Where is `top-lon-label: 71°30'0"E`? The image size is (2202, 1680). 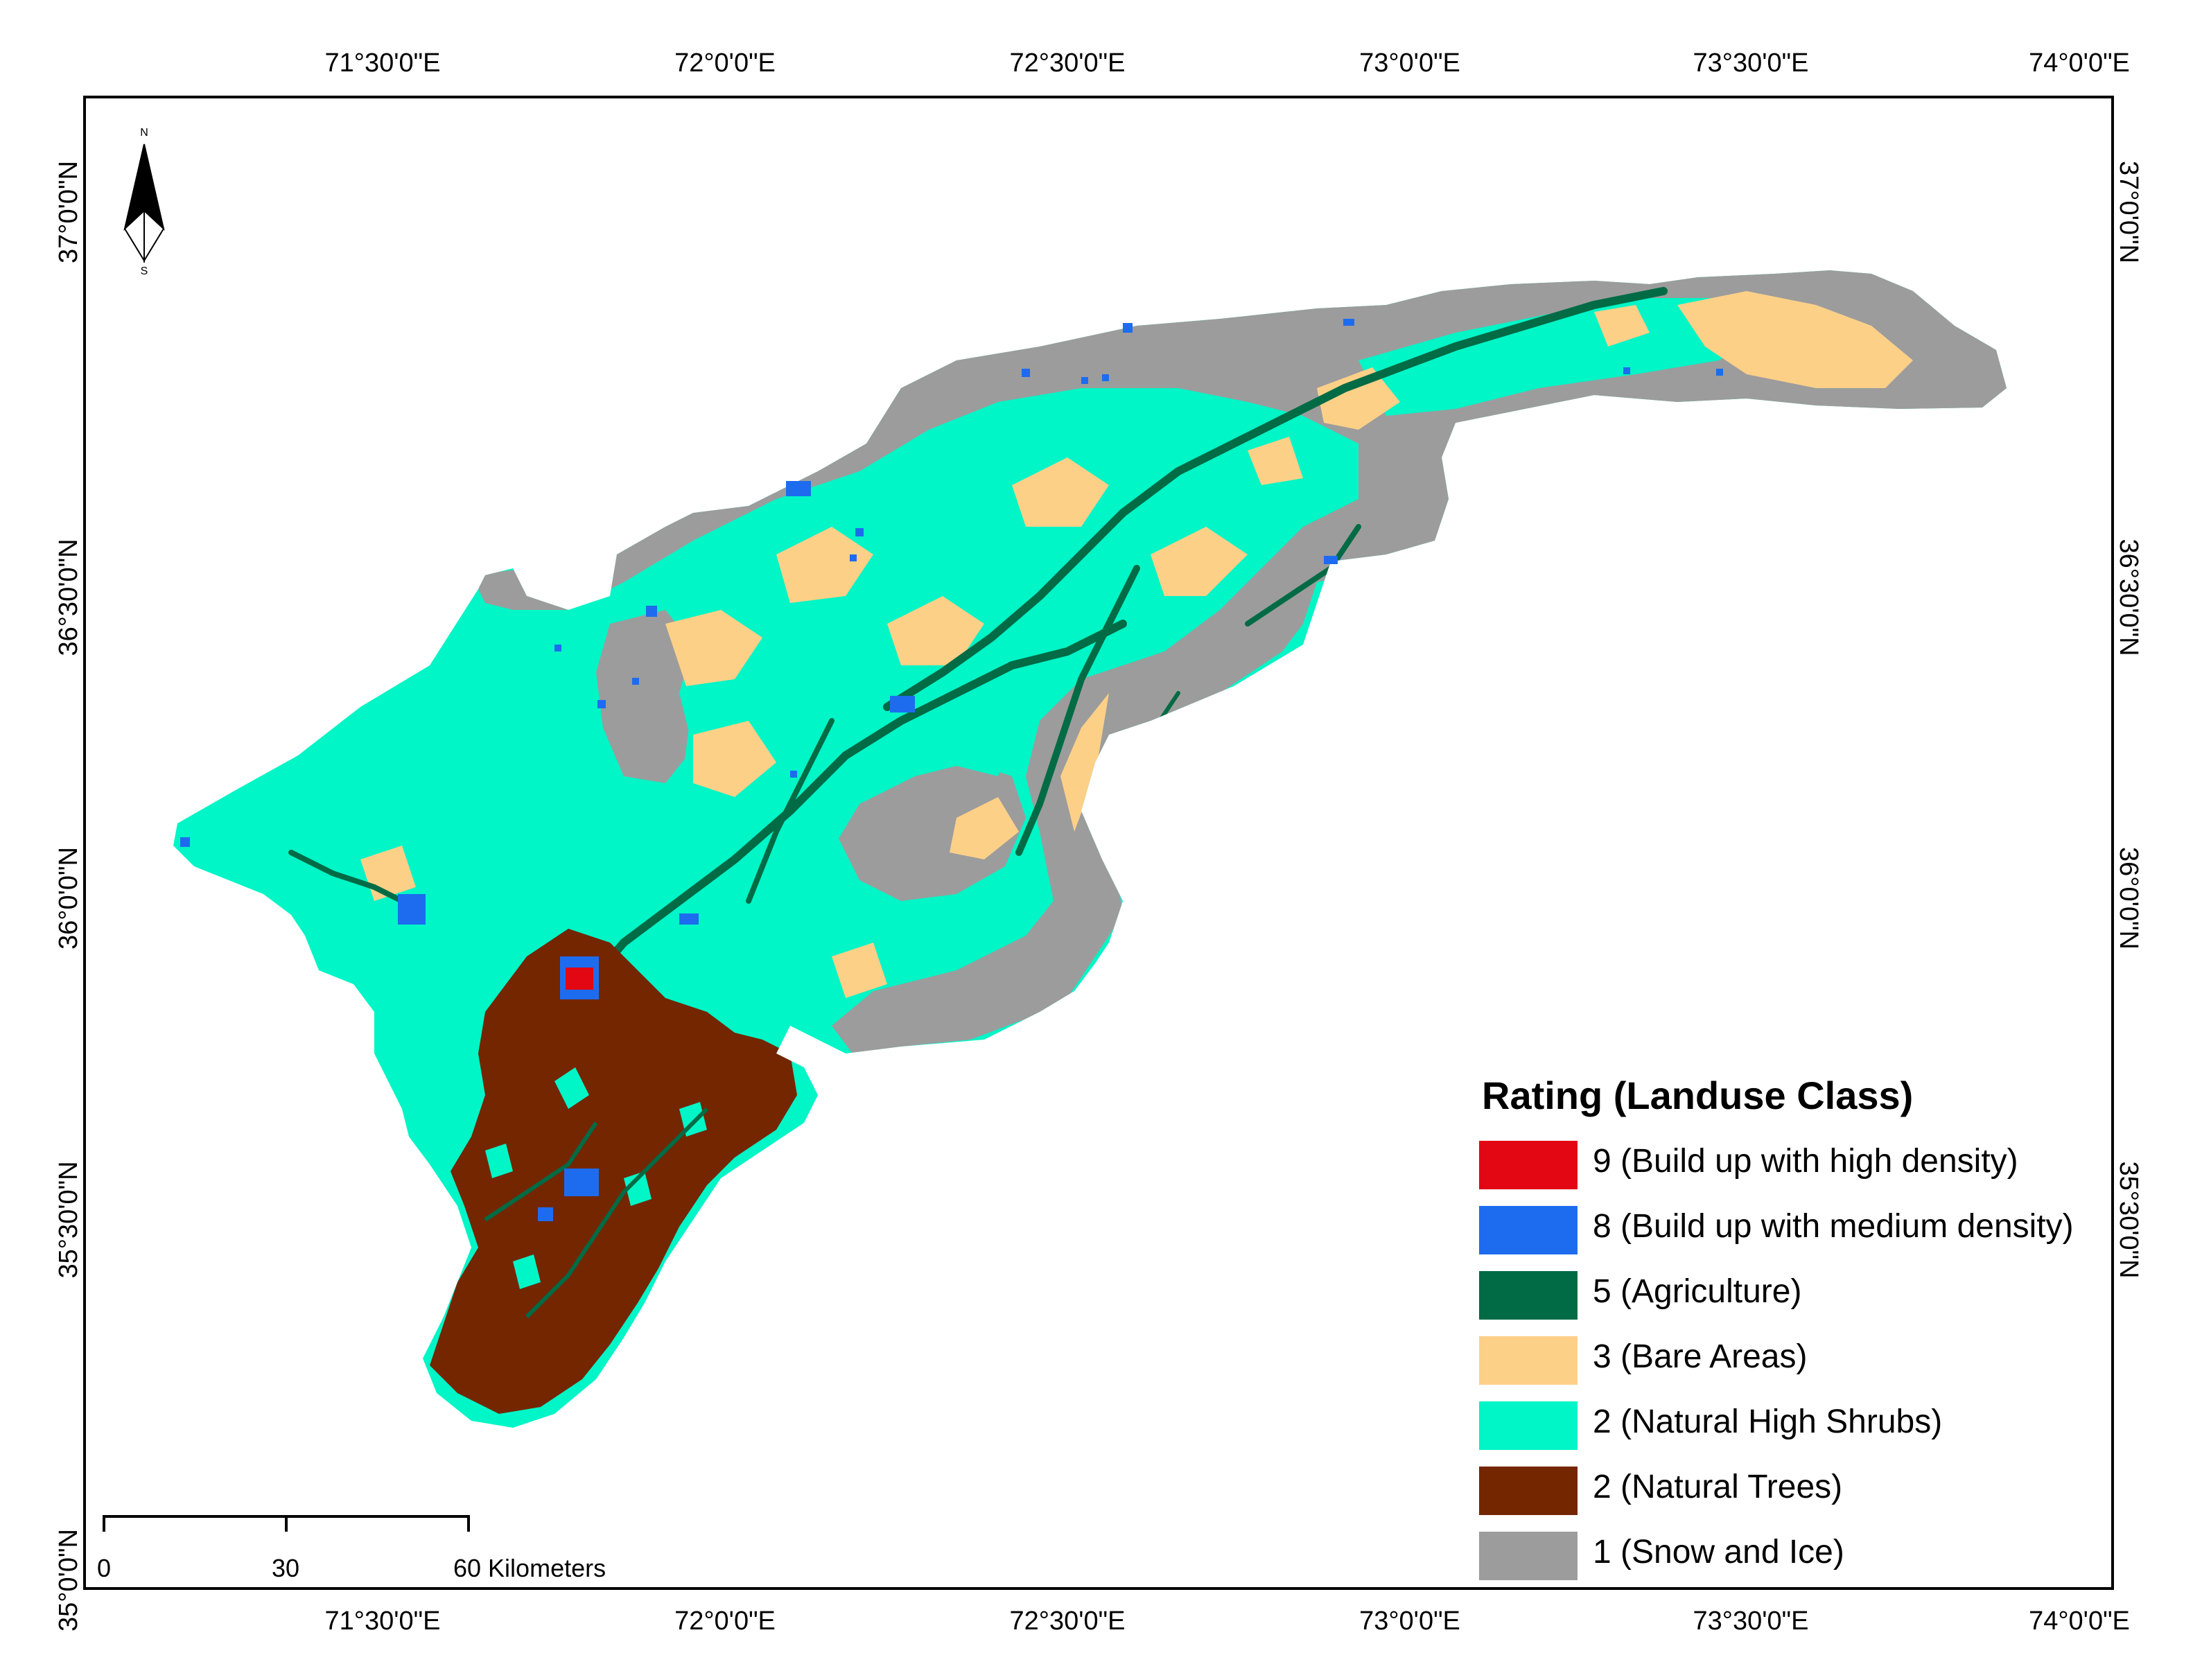
top-lon-label: 71°30'0"E is located at coordinates (382, 63).